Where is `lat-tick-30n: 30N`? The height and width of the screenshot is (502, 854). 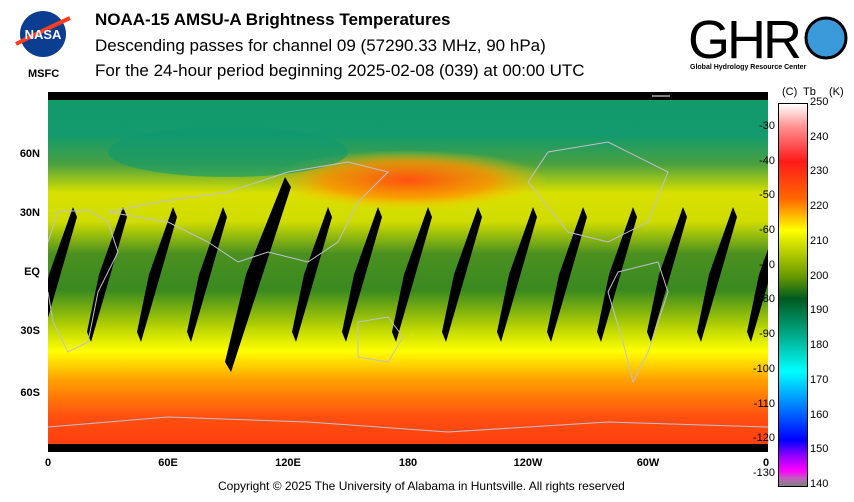 lat-tick-30n: 30N is located at coordinates (29, 213).